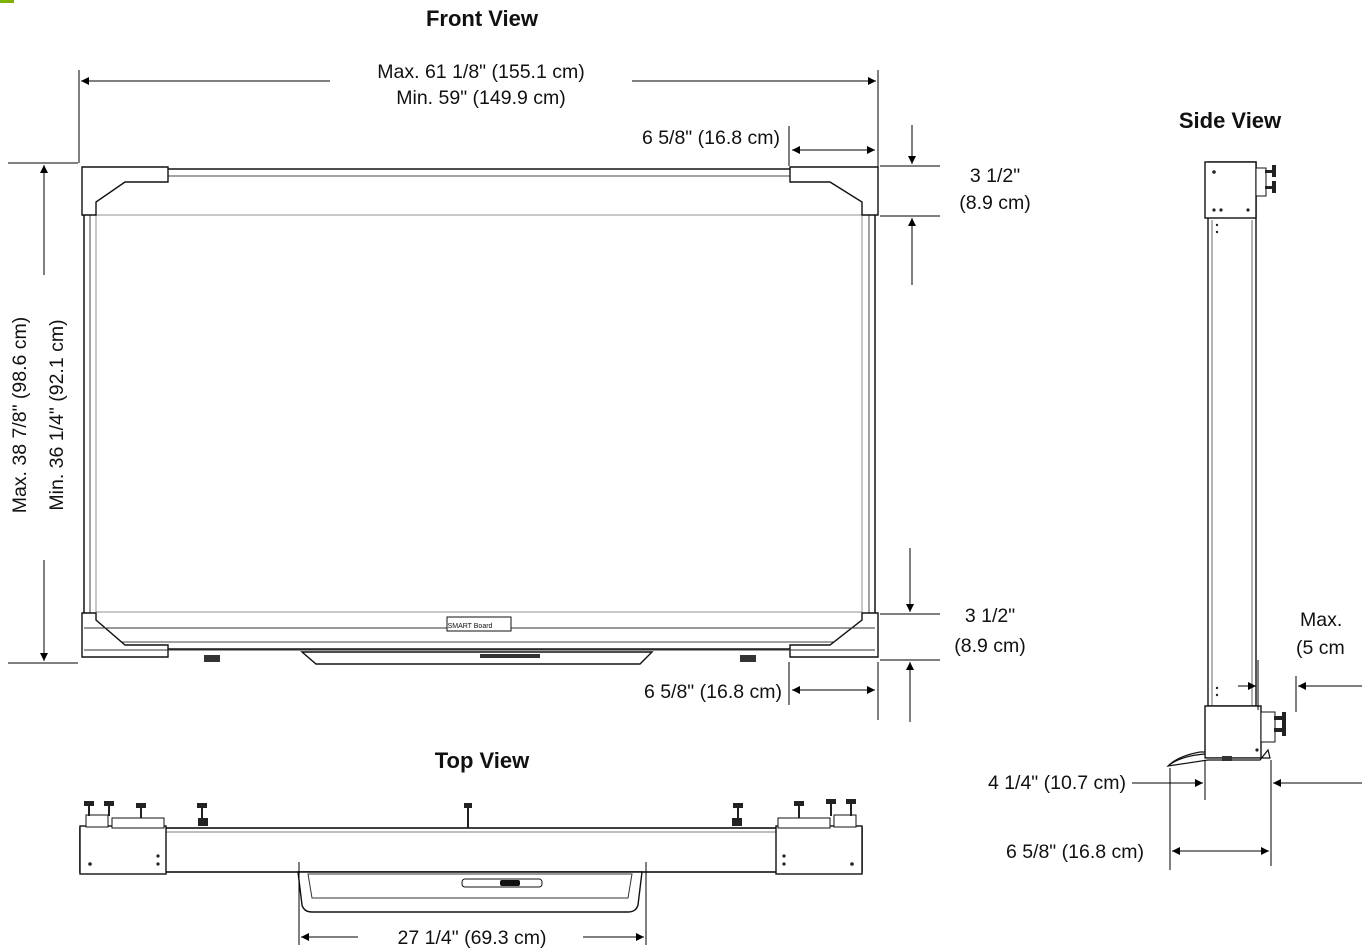 This screenshot has height=951, width=1362. What do you see at coordinates (995, 176) in the screenshot?
I see `top-corner-height-label-1: 3 1/2"` at bounding box center [995, 176].